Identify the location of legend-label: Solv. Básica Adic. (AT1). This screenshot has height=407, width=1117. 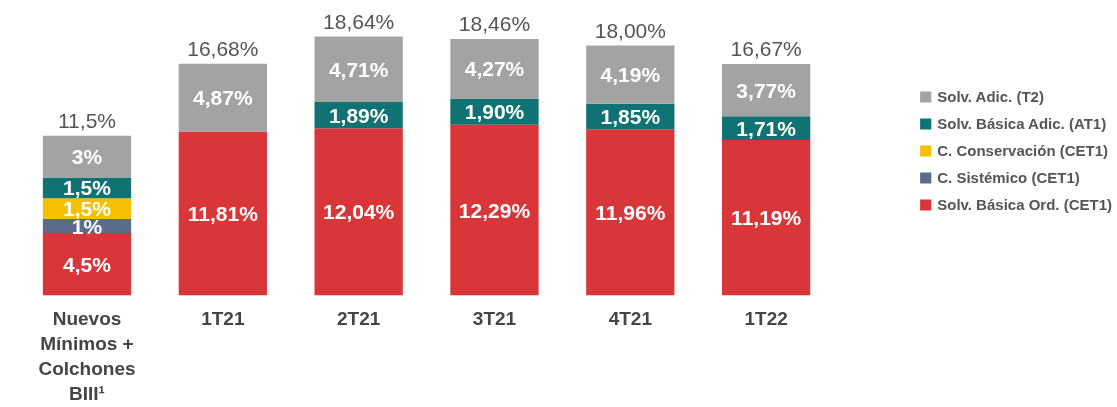
(1022, 123).